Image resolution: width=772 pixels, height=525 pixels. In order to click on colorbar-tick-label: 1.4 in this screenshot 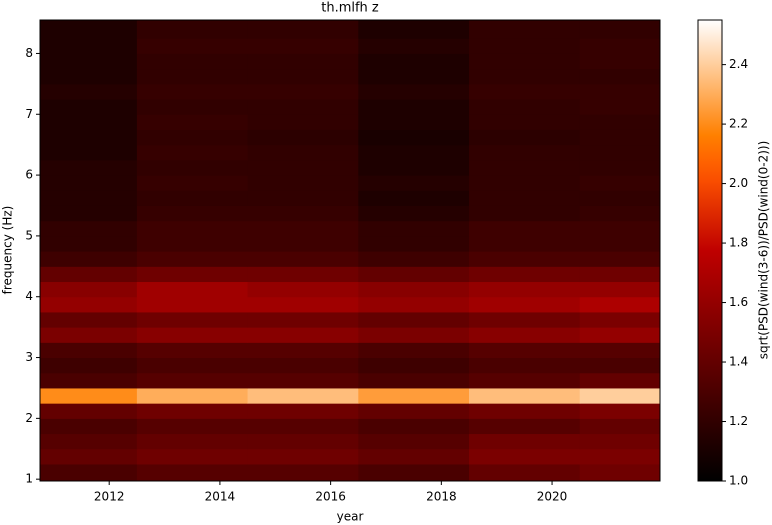, I will do `click(738, 362)`.